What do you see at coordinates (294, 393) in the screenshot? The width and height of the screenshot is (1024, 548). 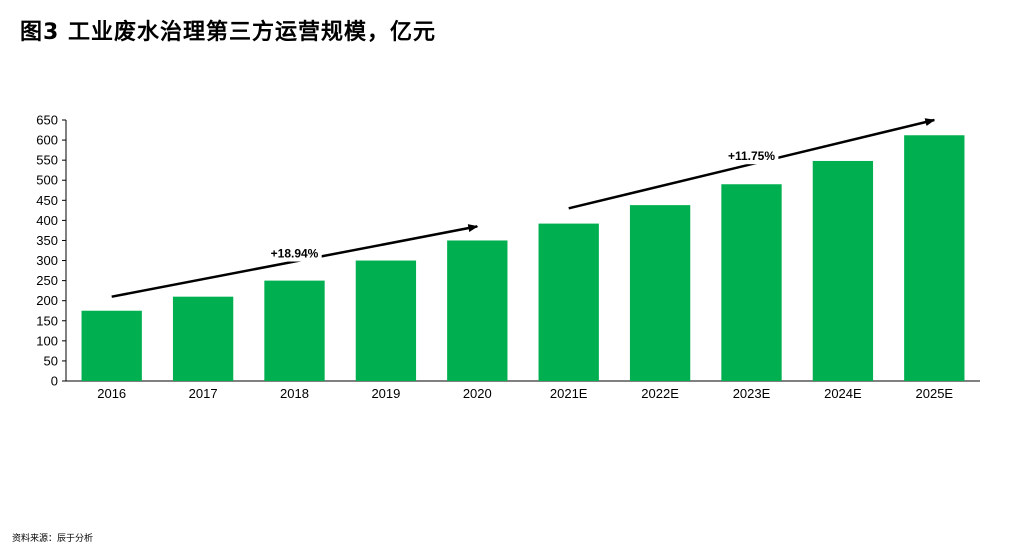 I see `x-tick-label: 2018` at bounding box center [294, 393].